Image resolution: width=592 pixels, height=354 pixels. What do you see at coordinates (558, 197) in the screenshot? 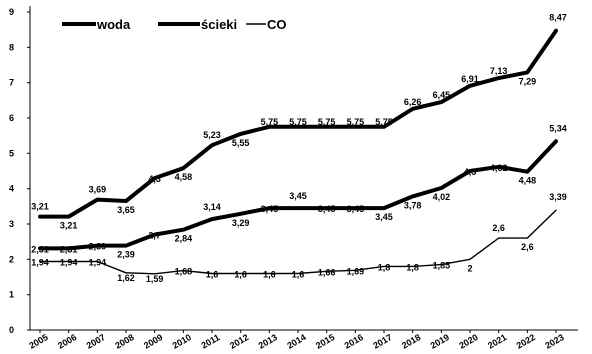
I see `data-label: 3,39` at bounding box center [558, 197].